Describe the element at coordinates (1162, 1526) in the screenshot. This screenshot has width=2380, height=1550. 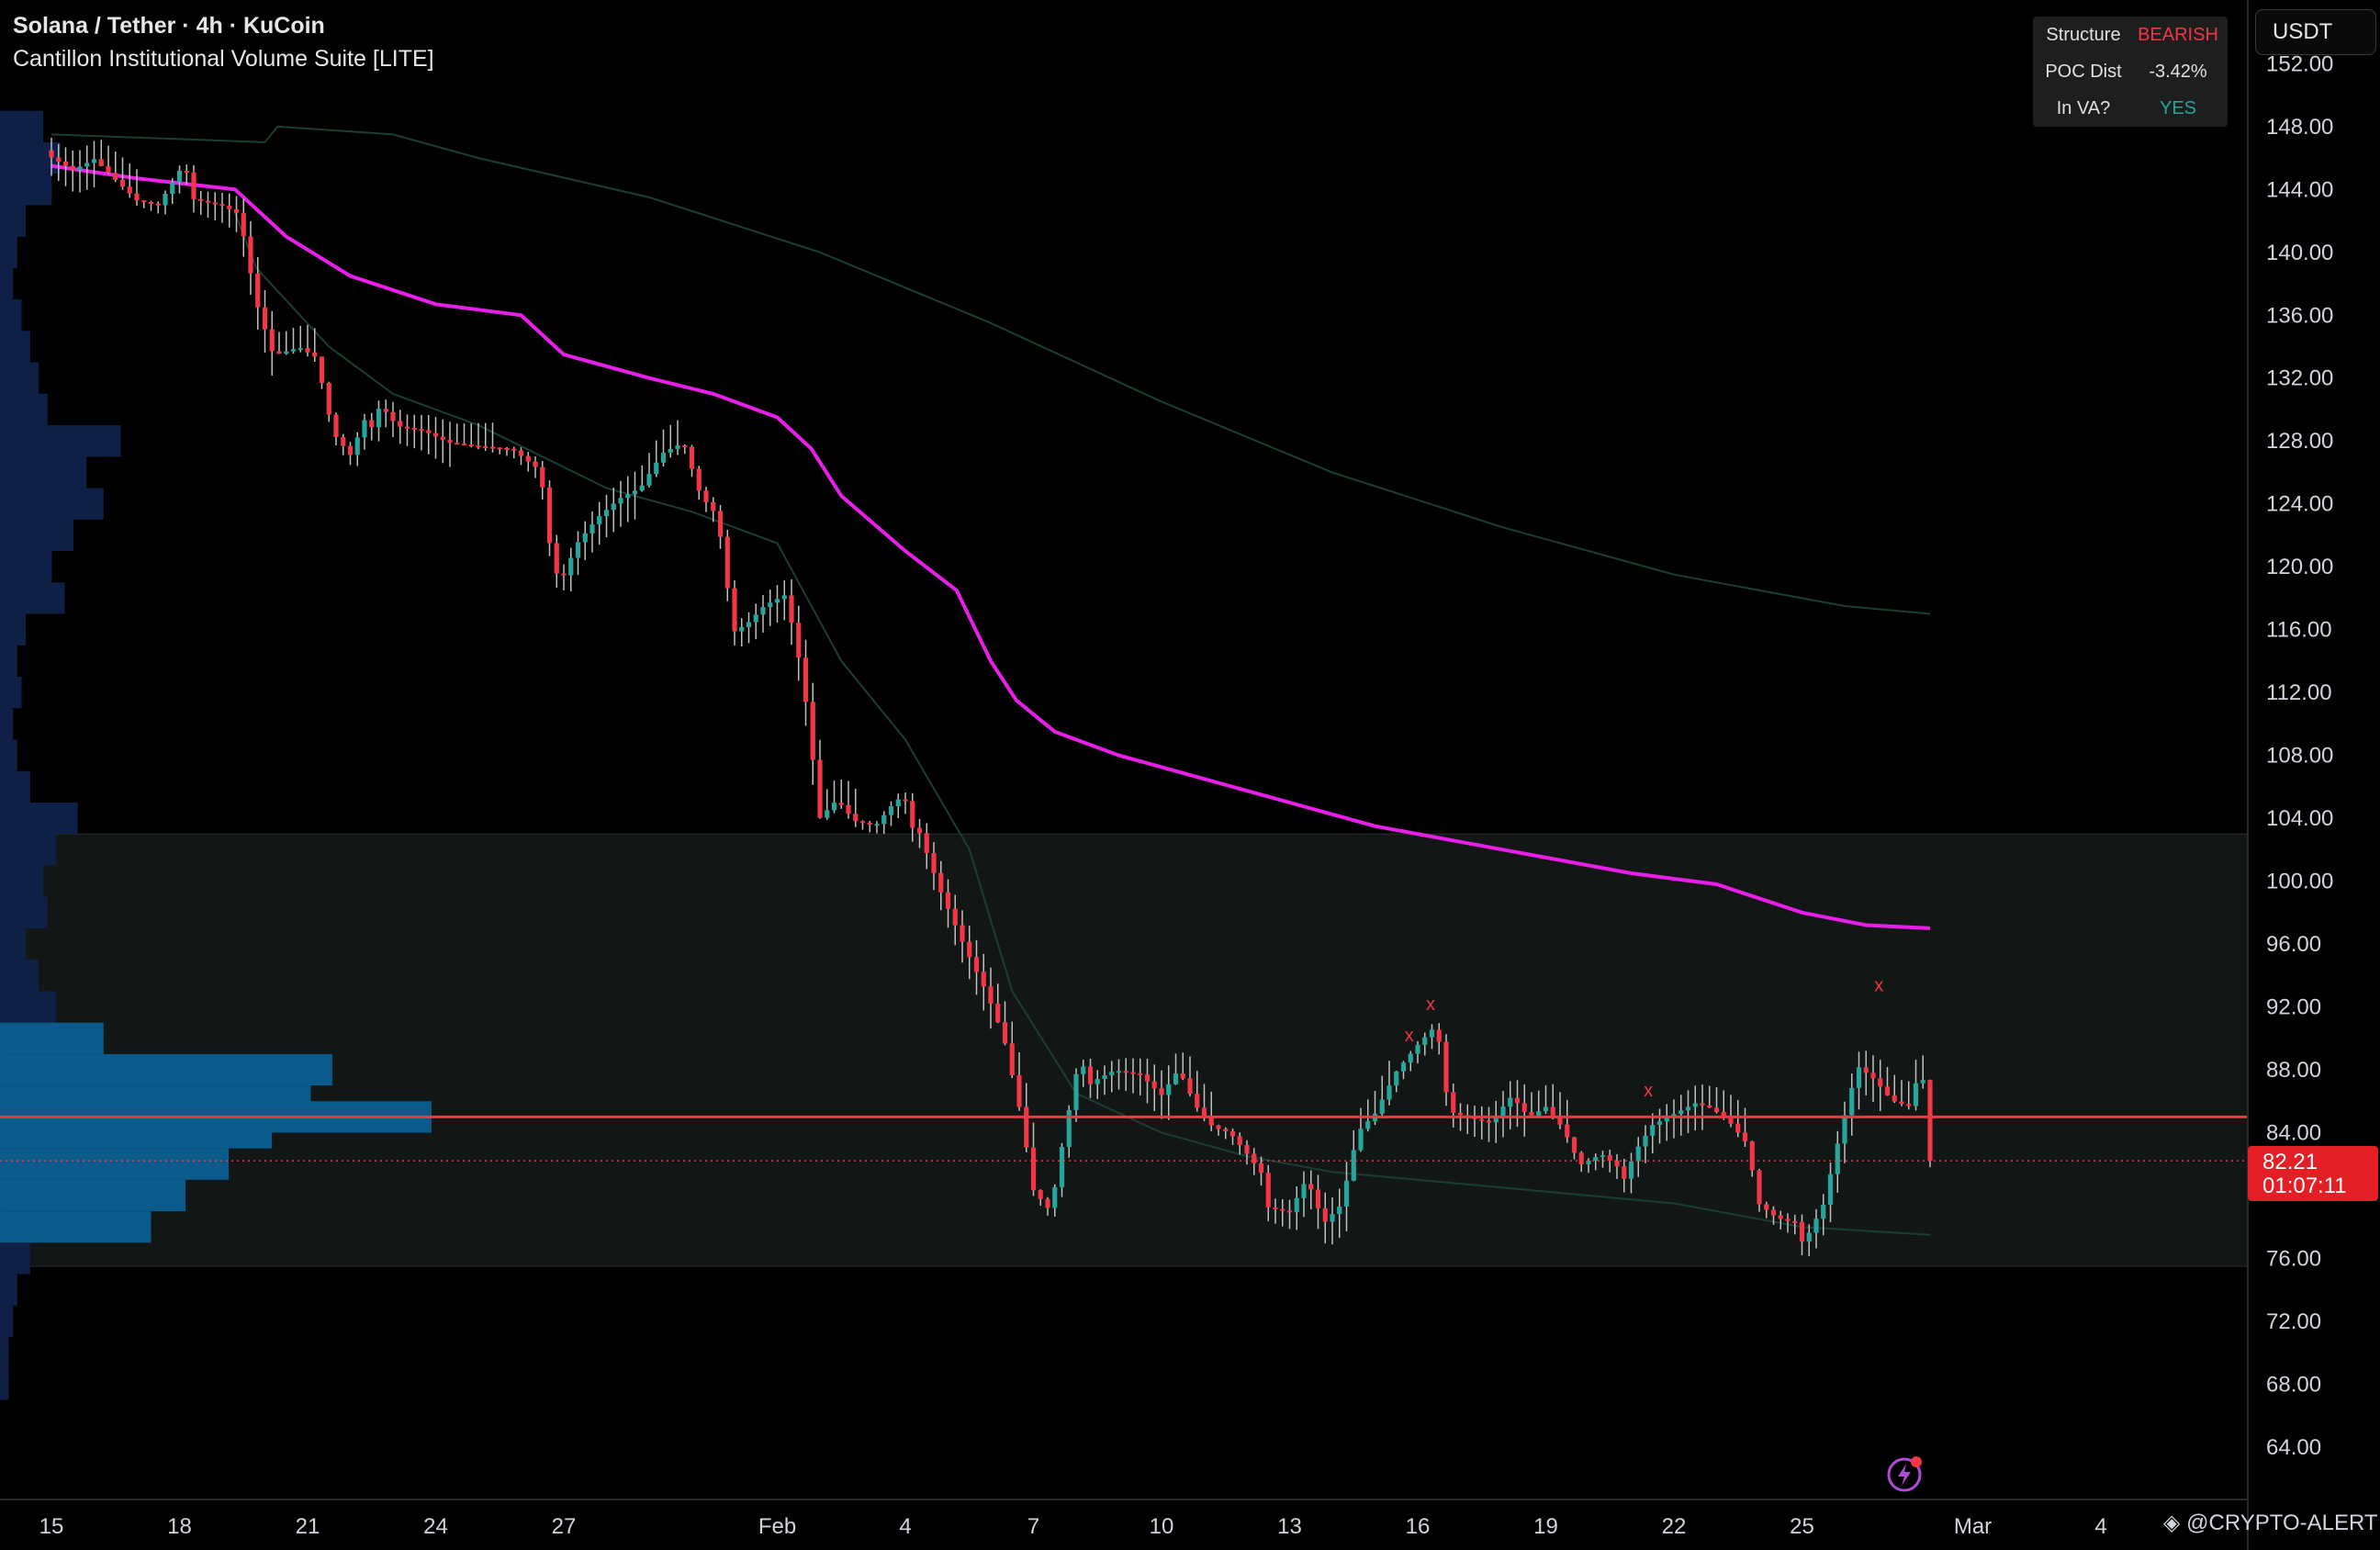
I see `x-tick-label: 10` at that location.